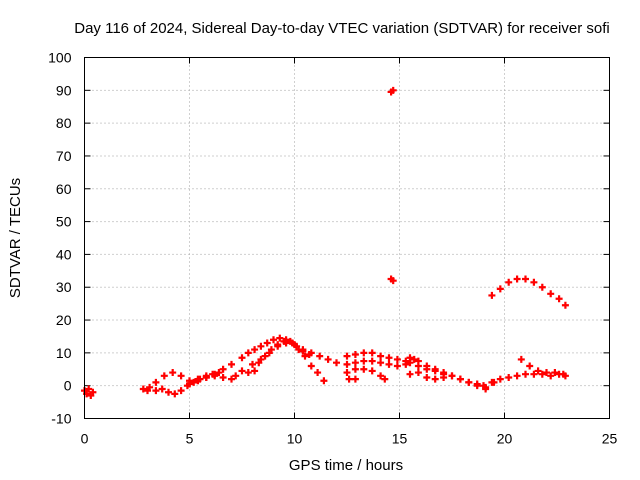 Image resolution: width=640 pixels, height=480 pixels. I want to click on y-axis-label: SDTVAR / TECUs, so click(15, 238).